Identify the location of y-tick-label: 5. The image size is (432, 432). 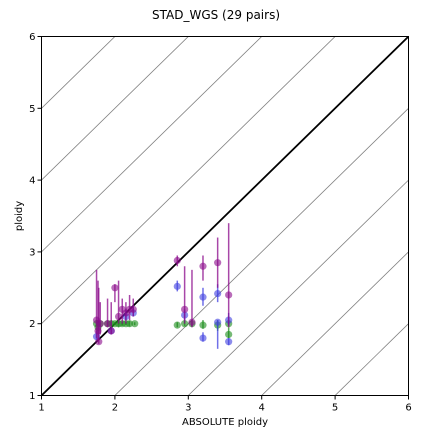
(32, 109).